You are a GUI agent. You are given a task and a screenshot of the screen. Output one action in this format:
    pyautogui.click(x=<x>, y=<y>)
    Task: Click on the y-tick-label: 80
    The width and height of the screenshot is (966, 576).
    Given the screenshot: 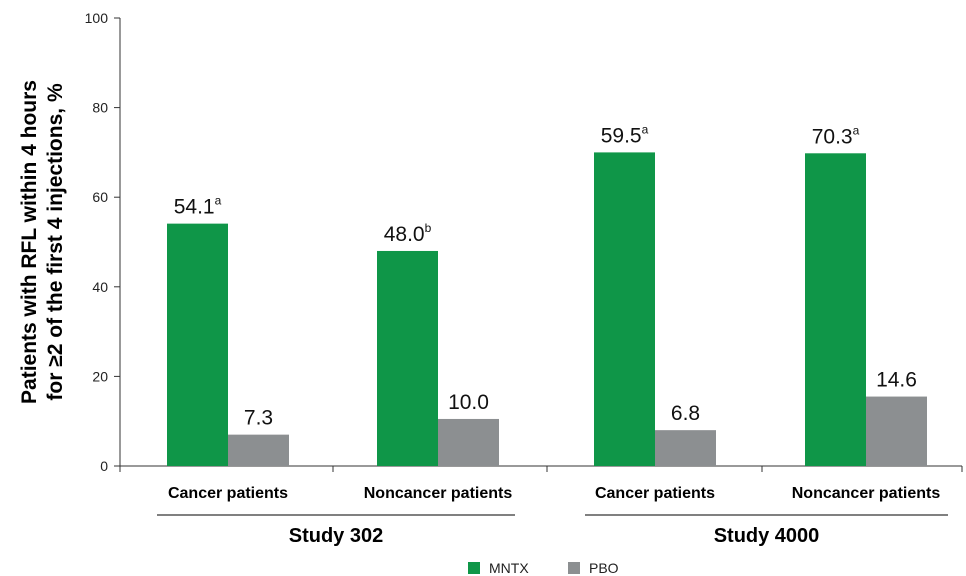 What is the action you would take?
    pyautogui.click(x=100, y=108)
    